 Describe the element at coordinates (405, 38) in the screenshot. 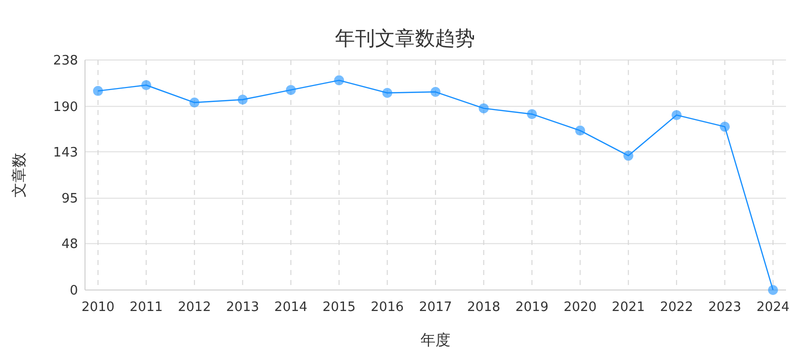

I see `chart-title: 年刊文章数趋势` at that location.